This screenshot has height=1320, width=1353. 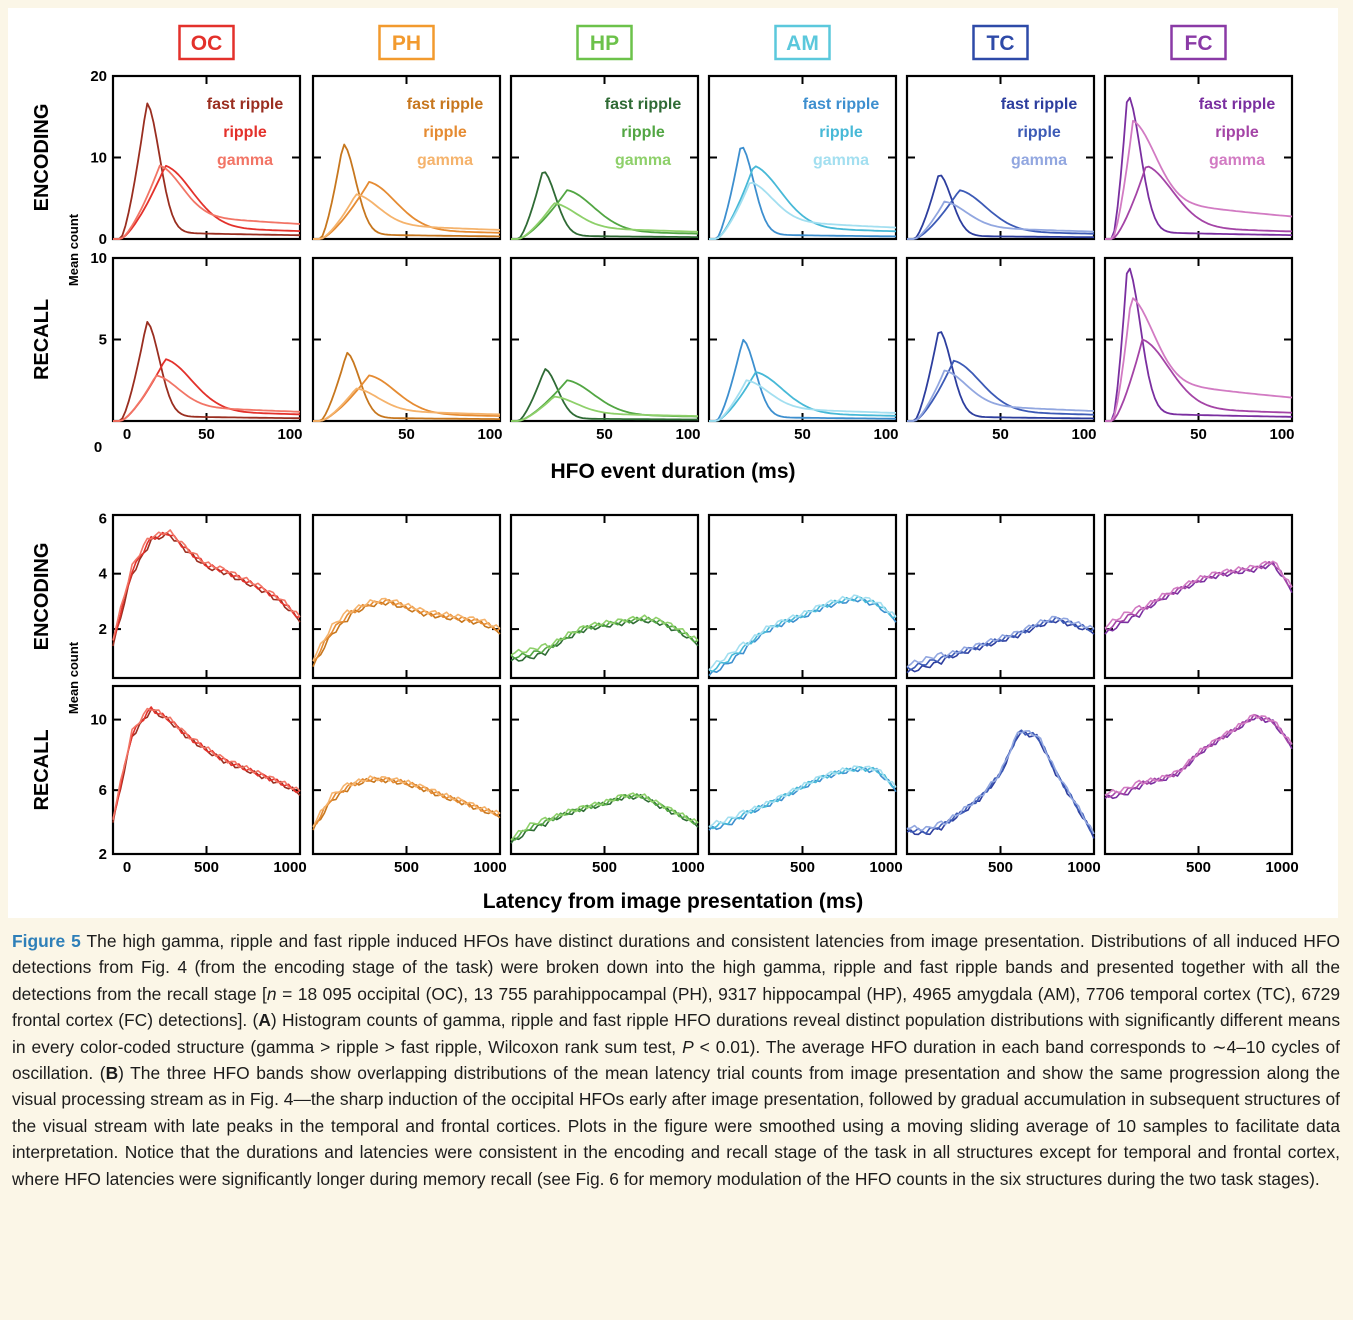 What do you see at coordinates (42, 158) in the screenshot?
I see `row-label: ENCODING` at bounding box center [42, 158].